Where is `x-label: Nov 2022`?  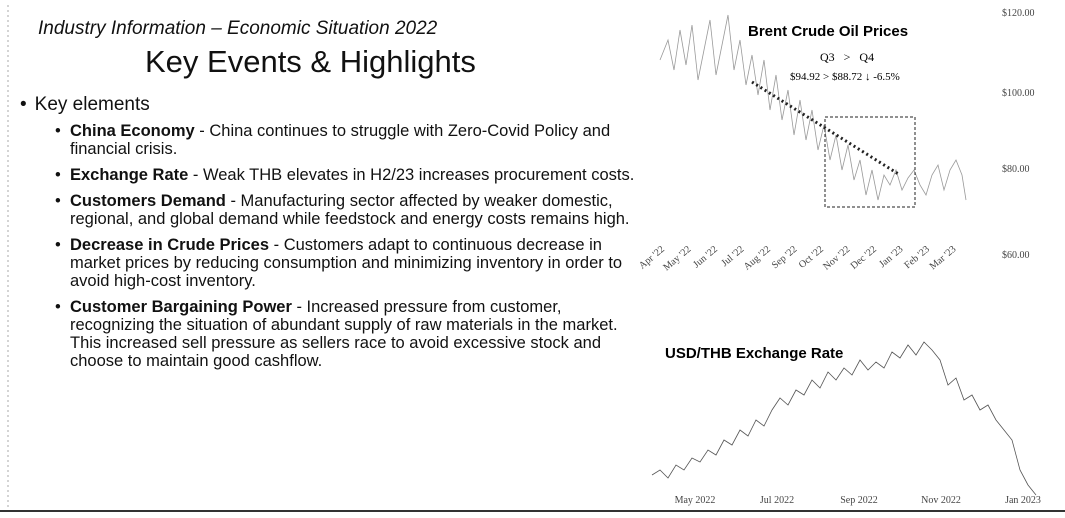
x-label: Nov 2022 is located at coordinates (941, 500).